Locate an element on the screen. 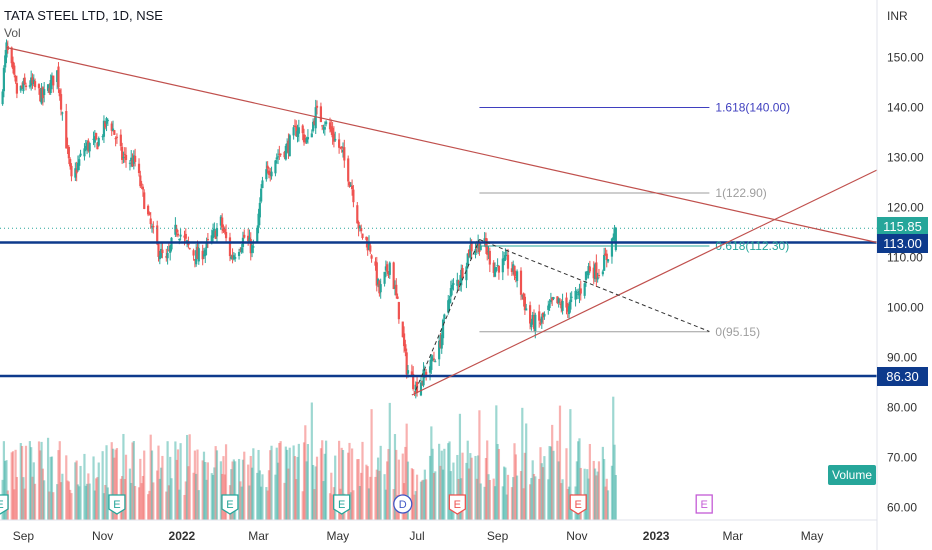 The width and height of the screenshot is (932, 550). event-badge-letter: E is located at coordinates (577, 505).